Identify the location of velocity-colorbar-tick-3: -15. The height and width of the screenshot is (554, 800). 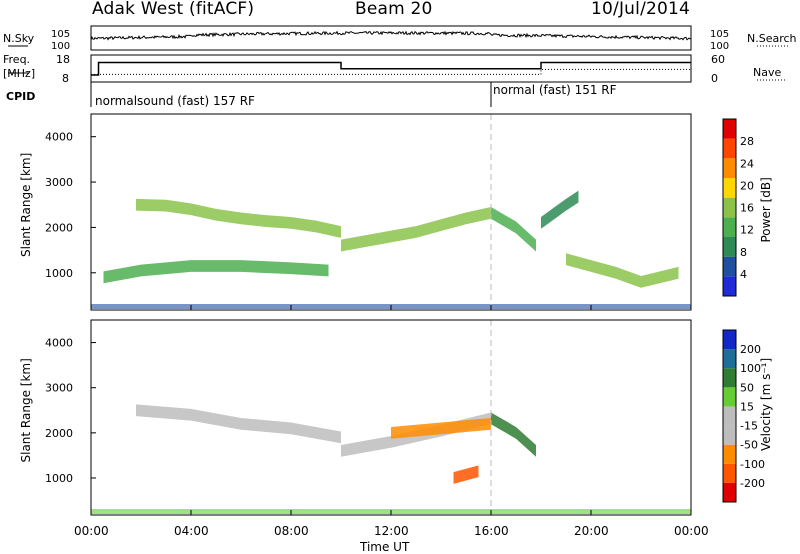
(749, 426).